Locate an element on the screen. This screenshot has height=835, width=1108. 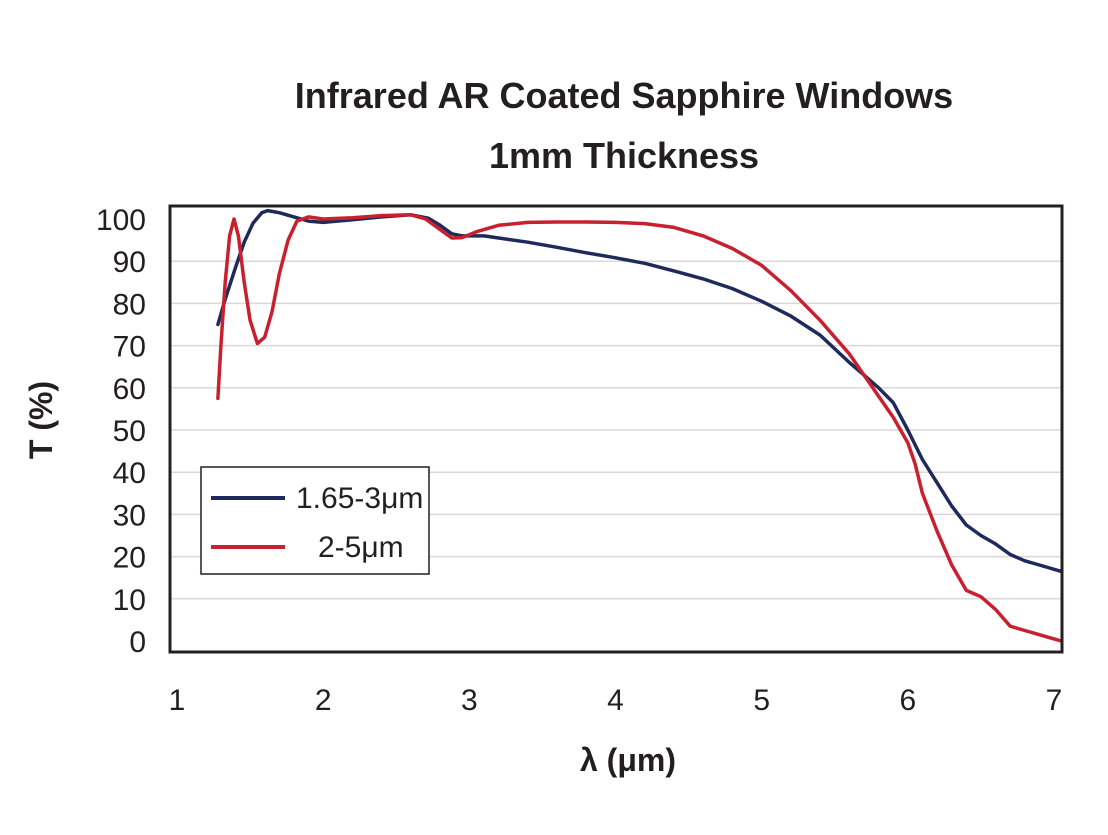
y-axis-label: T (%) is located at coordinates (41, 420).